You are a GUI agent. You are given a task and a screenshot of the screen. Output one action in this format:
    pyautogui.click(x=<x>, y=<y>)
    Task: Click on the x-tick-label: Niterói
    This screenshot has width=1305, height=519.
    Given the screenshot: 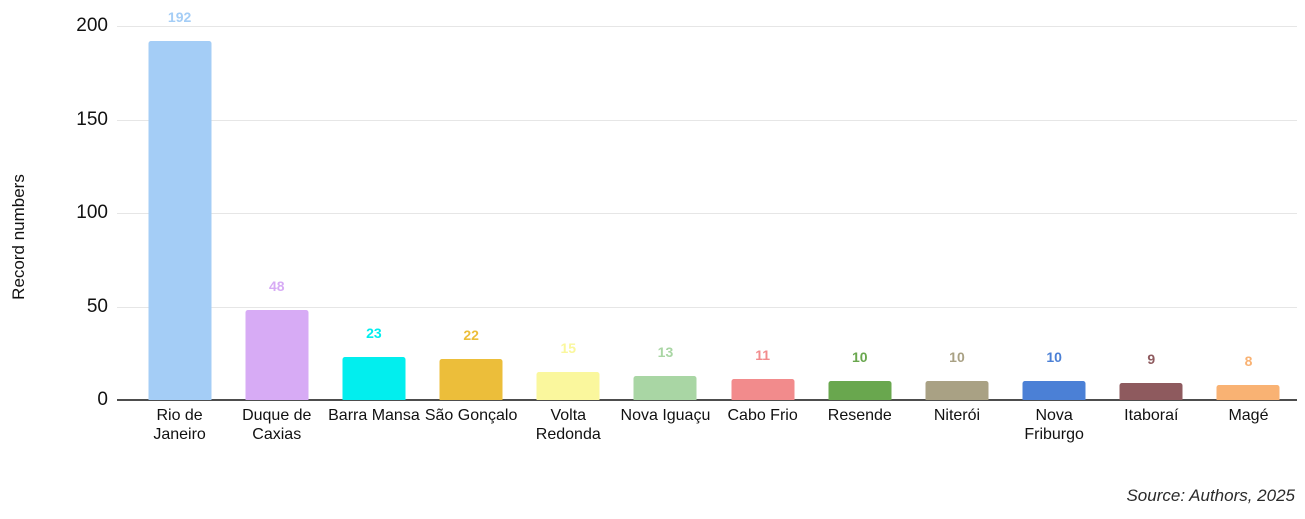 What is the action you would take?
    pyautogui.click(x=957, y=415)
    